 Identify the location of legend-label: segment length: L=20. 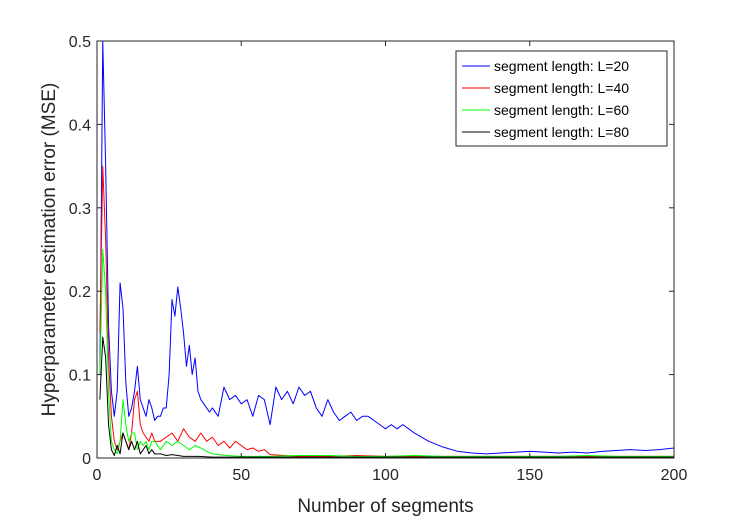
(561, 66).